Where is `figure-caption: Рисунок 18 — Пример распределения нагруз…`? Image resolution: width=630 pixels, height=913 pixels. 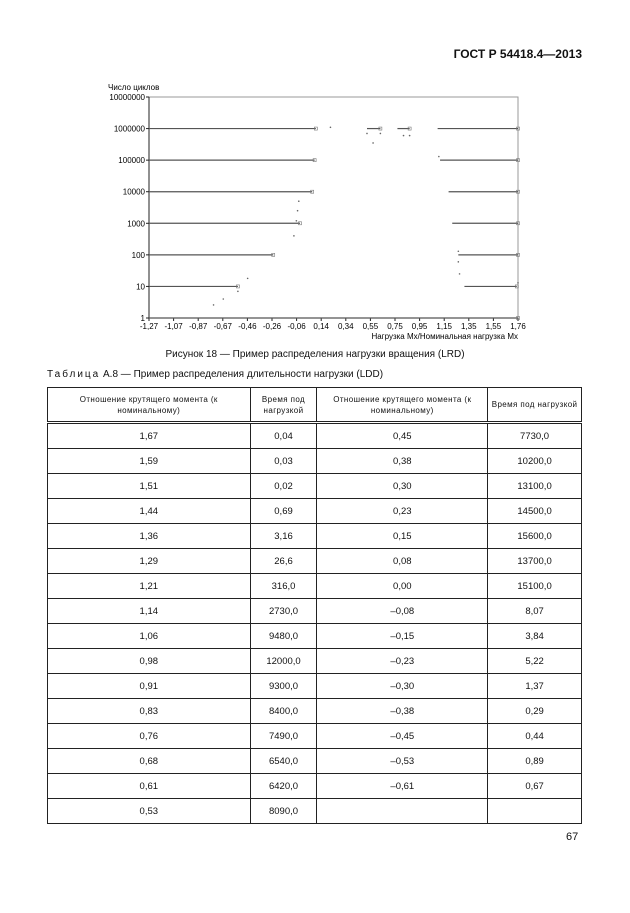 figure-caption: Рисунок 18 — Пример распределения нагруз… is located at coordinates (315, 354).